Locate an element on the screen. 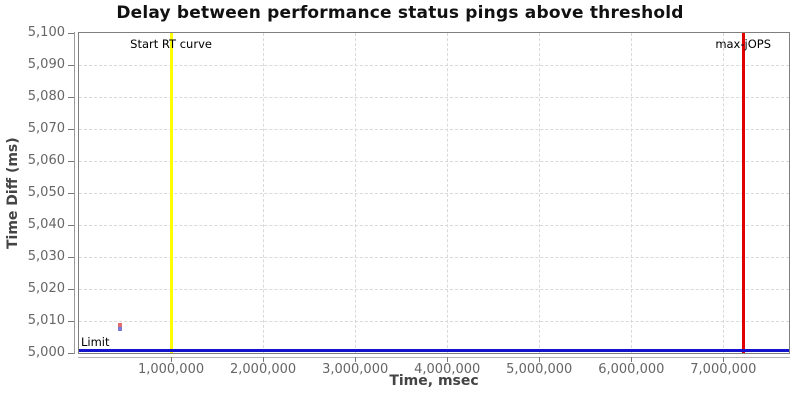 Image resolution: width=800 pixels, height=400 pixels. y-tick-label: 5,050 is located at coordinates (46, 192).